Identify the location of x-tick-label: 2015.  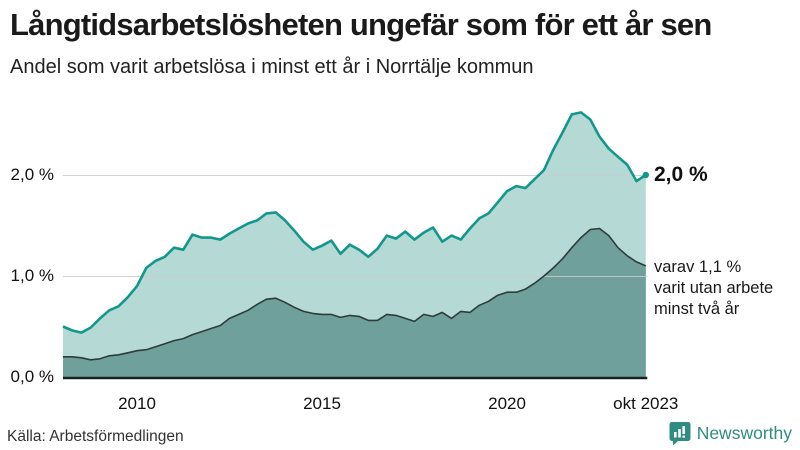
(322, 403).